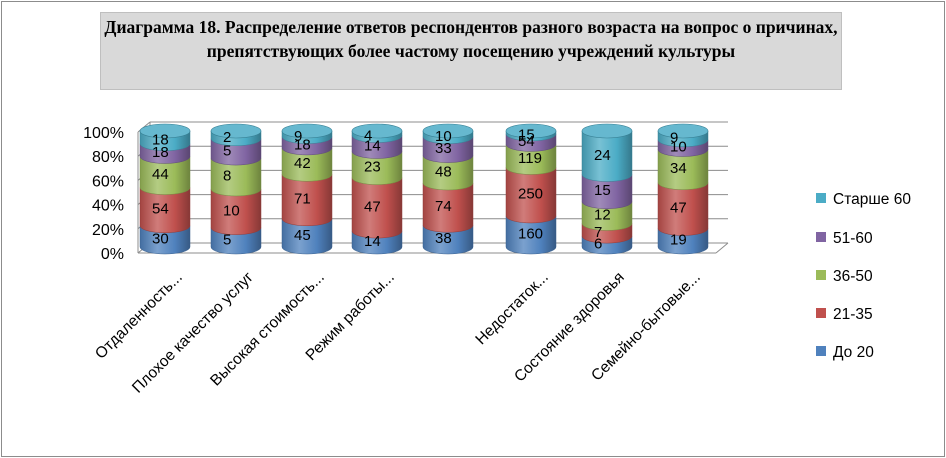 This screenshot has width=946, height=458. I want to click on data-label: 2, so click(227, 137).